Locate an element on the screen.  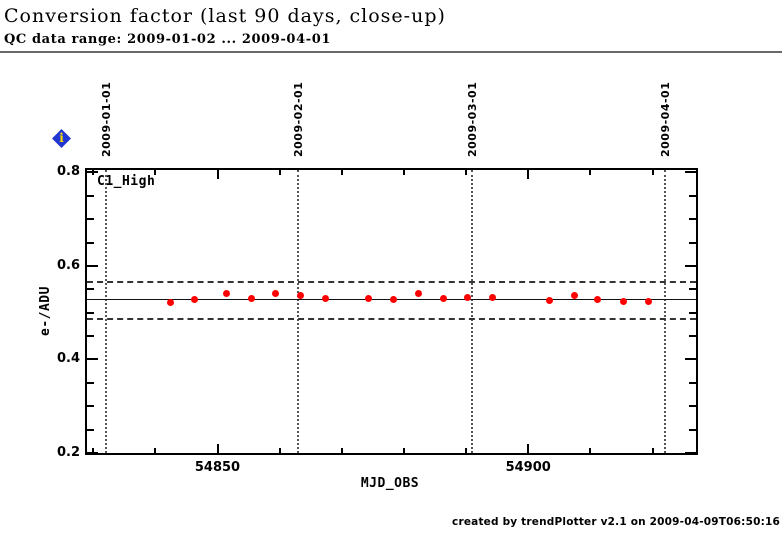
y-tick-label: 0.8 is located at coordinates (68, 172).